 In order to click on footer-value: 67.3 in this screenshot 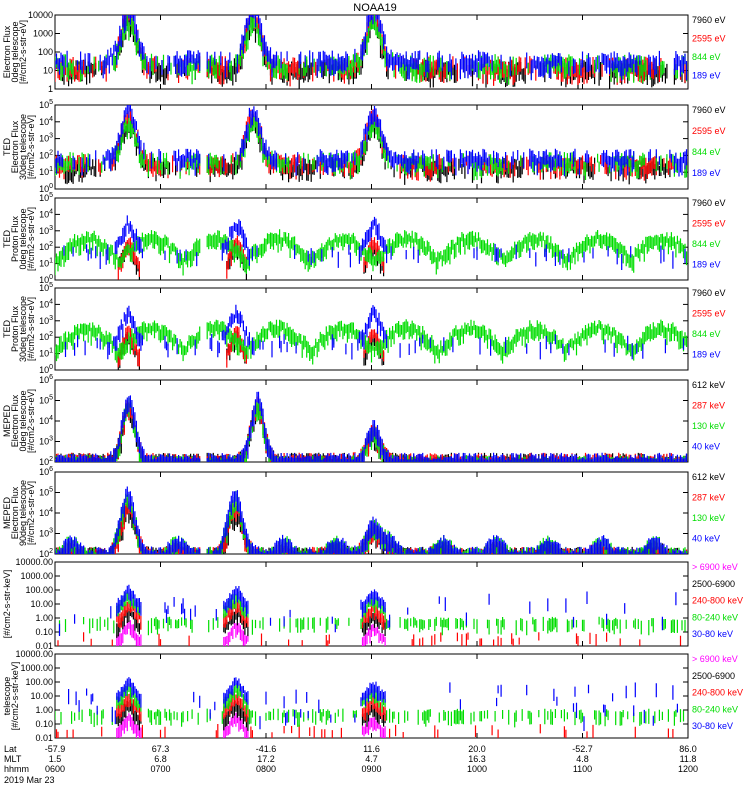, I will do `click(161, 749)`.